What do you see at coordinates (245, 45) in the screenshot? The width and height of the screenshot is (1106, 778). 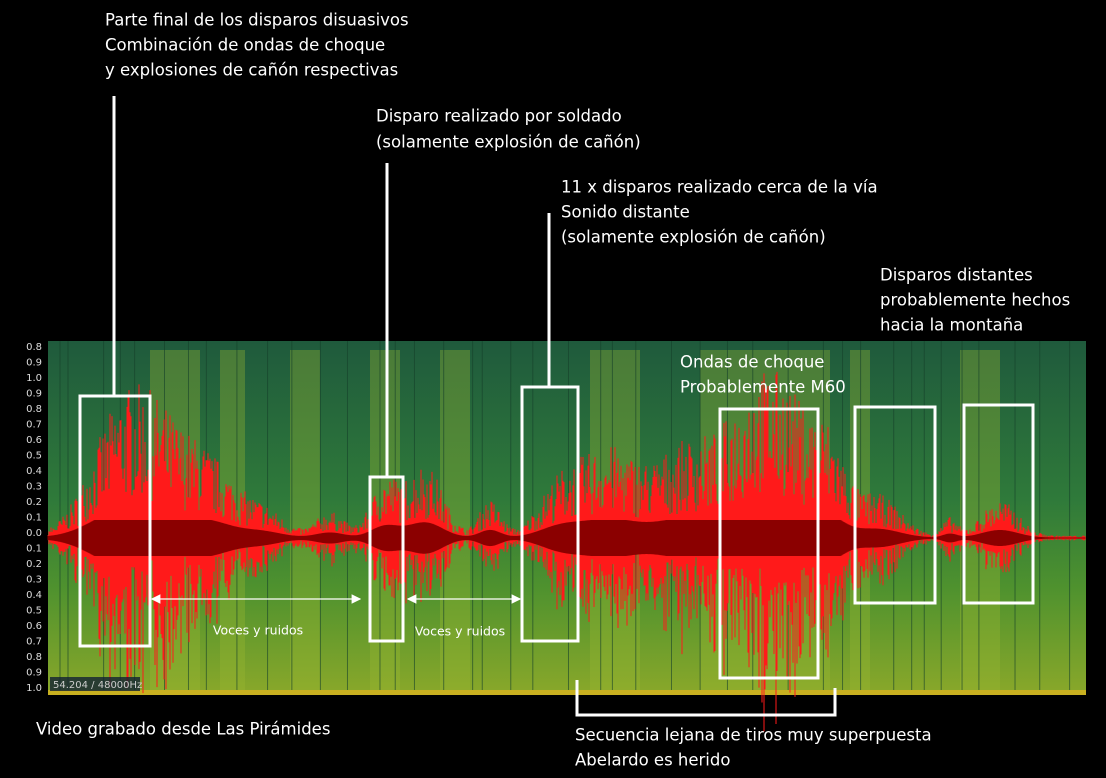 I see `annotation: Combinación de ondas de choque` at bounding box center [245, 45].